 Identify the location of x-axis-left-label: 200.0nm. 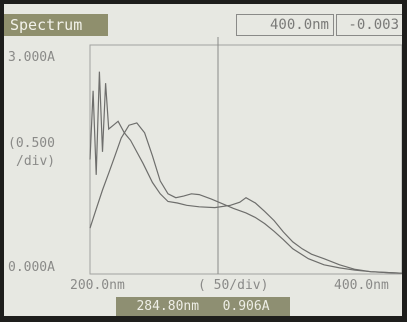
(97, 285).